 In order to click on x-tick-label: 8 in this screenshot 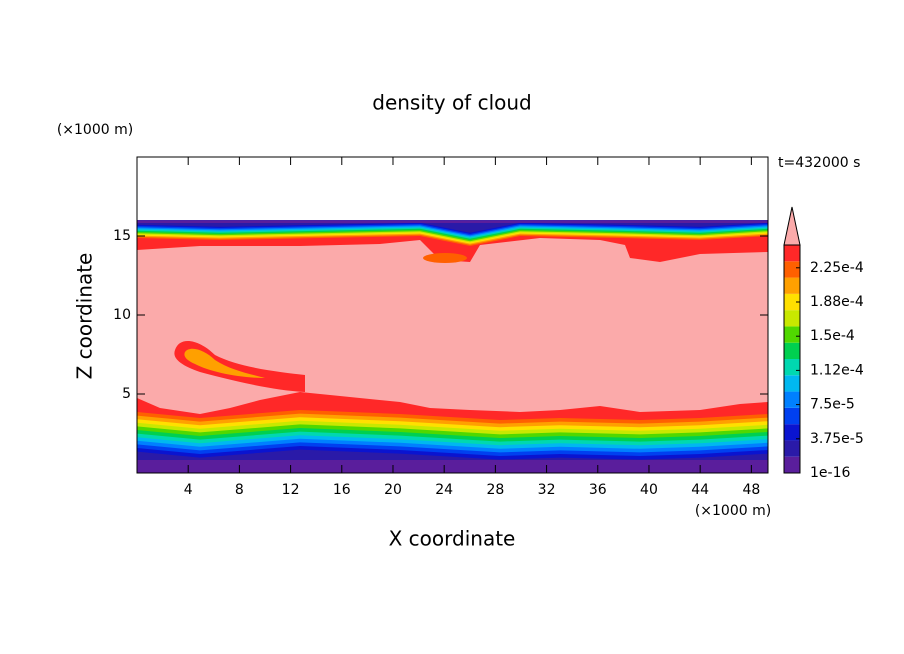, I will do `click(239, 490)`.